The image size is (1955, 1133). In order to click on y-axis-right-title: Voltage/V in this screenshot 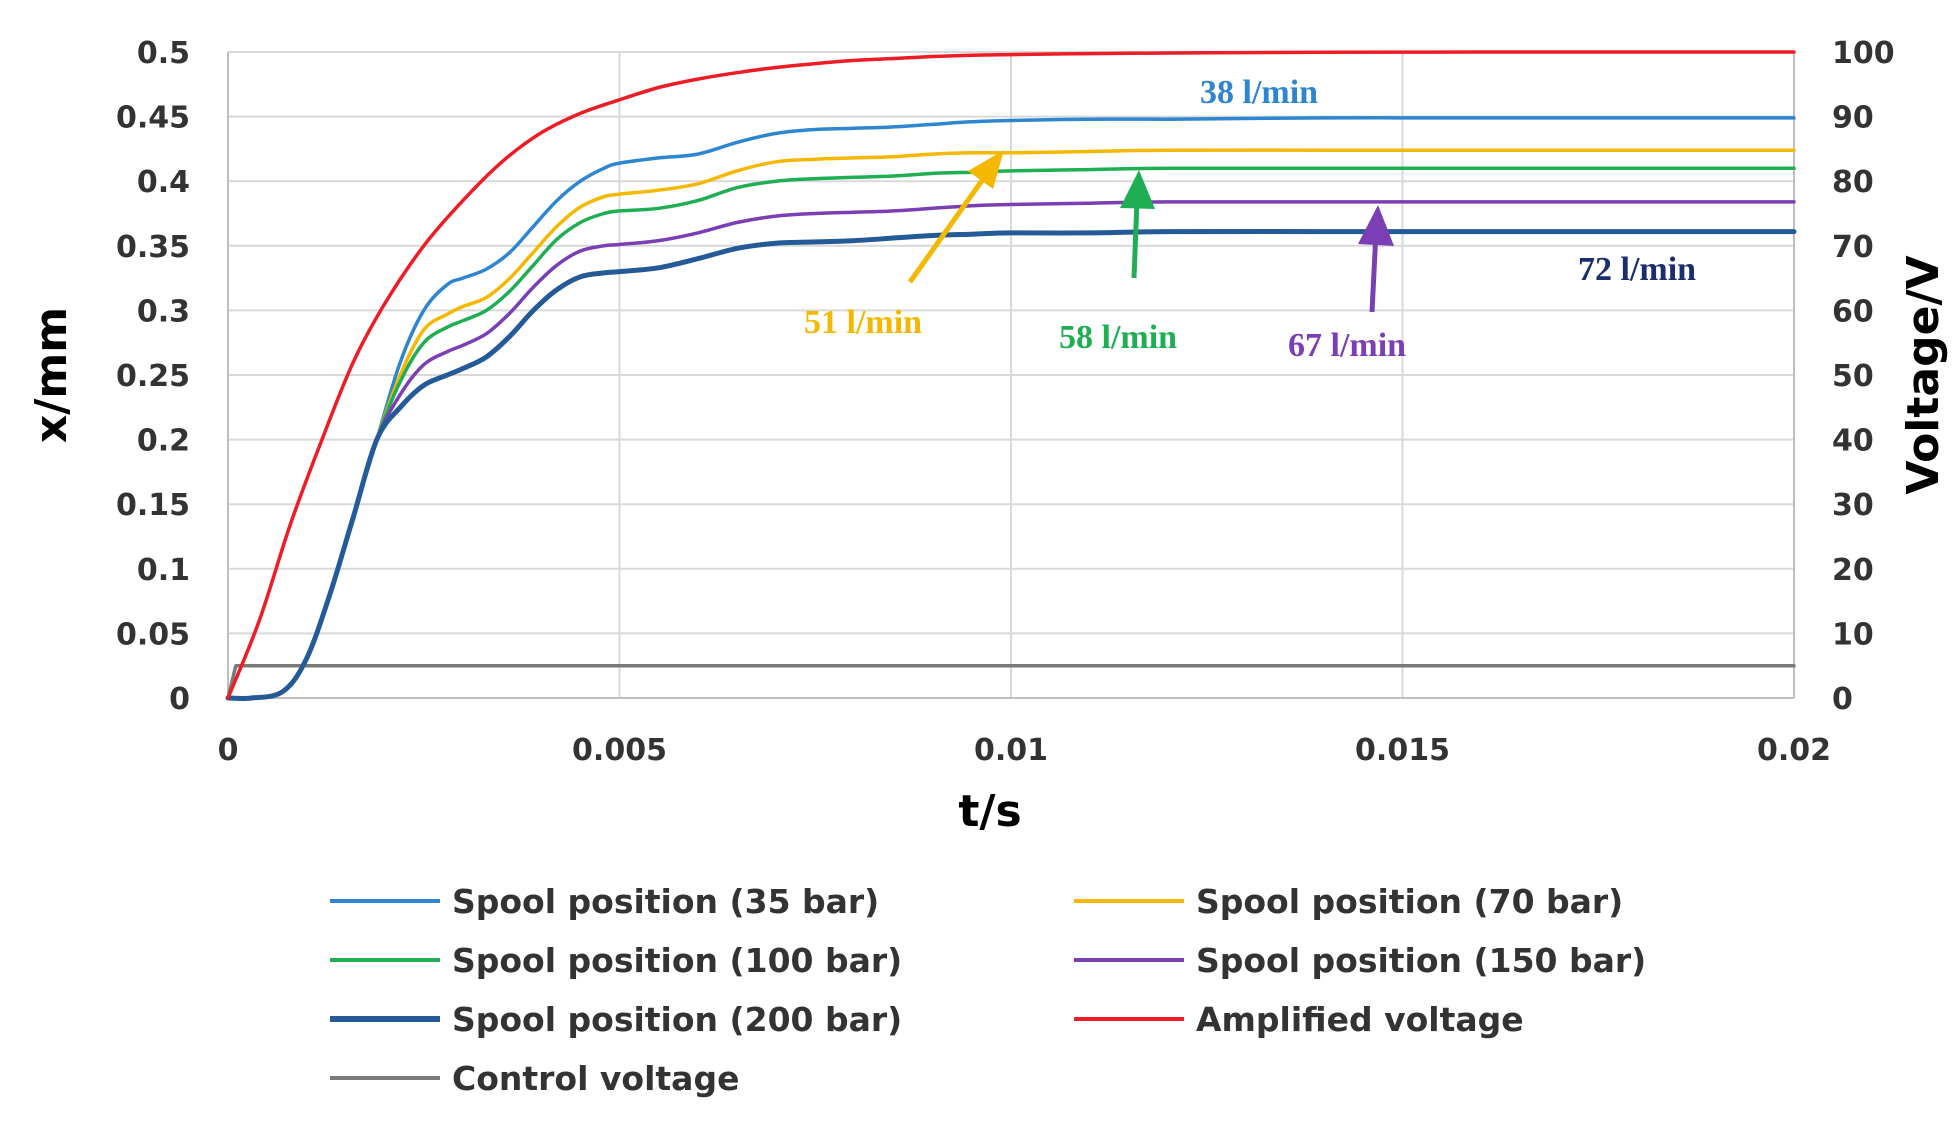, I will do `click(1923, 374)`.